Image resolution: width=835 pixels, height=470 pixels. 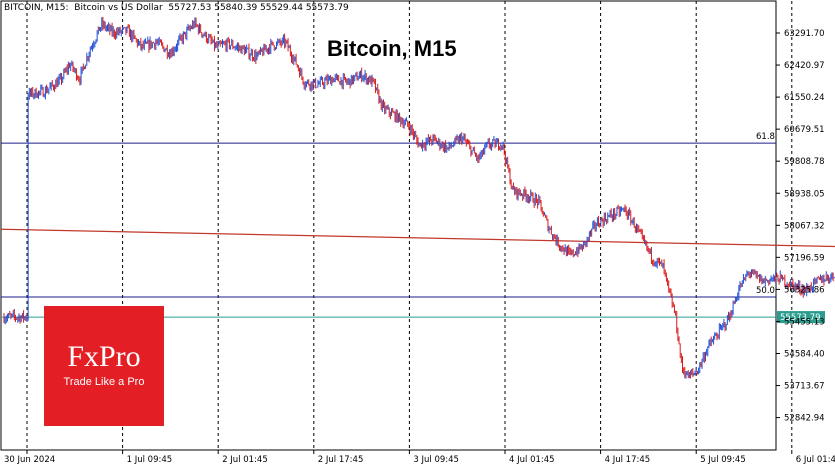 I want to click on price-tick-label: 55455.13, so click(x=804, y=322).